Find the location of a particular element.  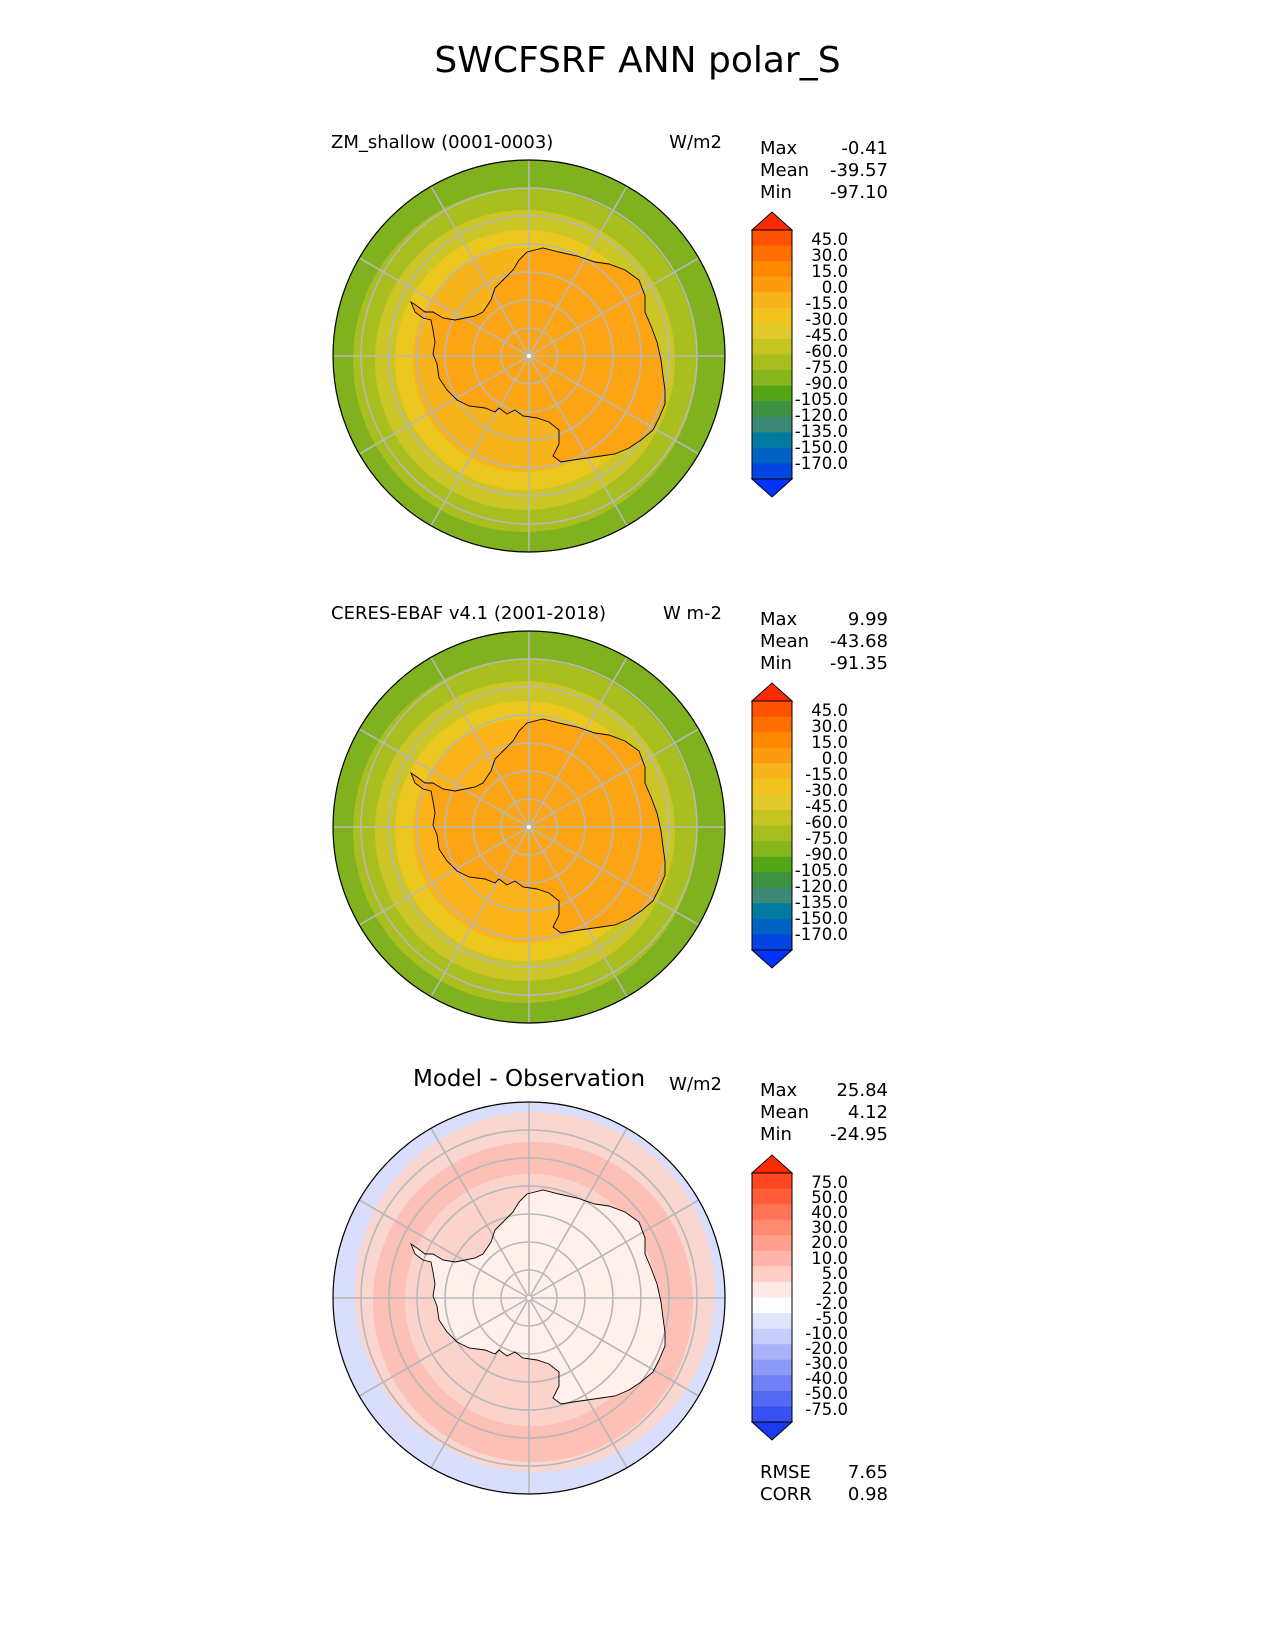

metric-value: 7.65 is located at coordinates (867, 1472).